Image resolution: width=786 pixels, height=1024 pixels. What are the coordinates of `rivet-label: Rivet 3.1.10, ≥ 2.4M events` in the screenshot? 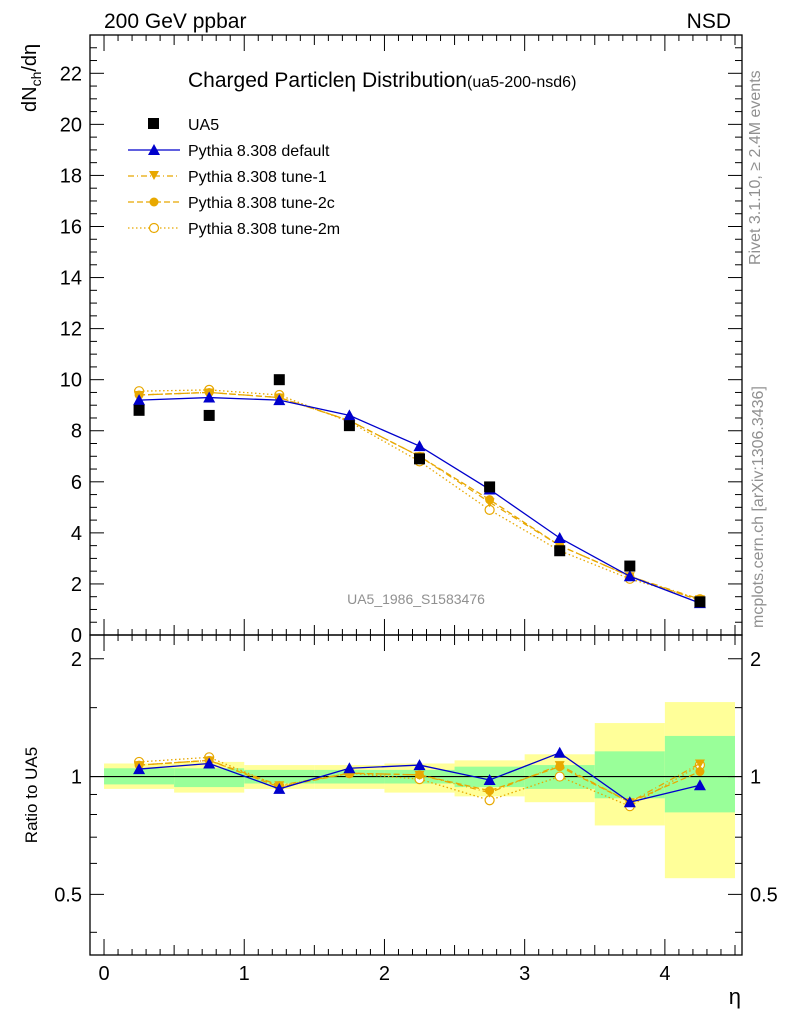 It's located at (755, 167).